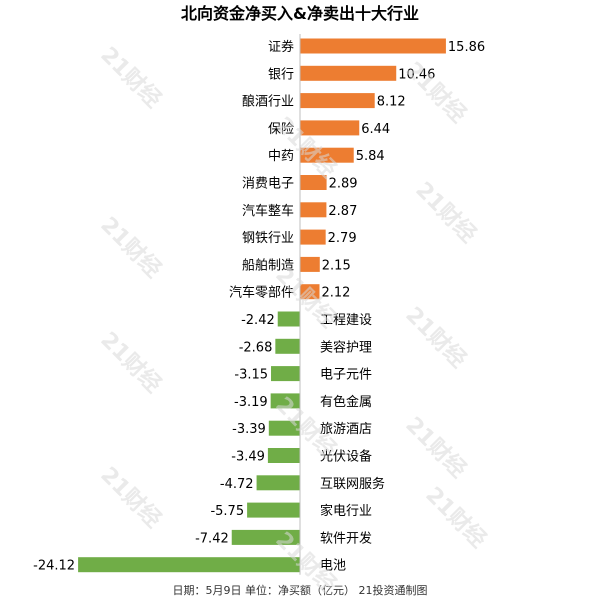 The height and width of the screenshot is (600, 600). What do you see at coordinates (342, 211) in the screenshot?
I see `value-label-7: 2.87` at bounding box center [342, 211].